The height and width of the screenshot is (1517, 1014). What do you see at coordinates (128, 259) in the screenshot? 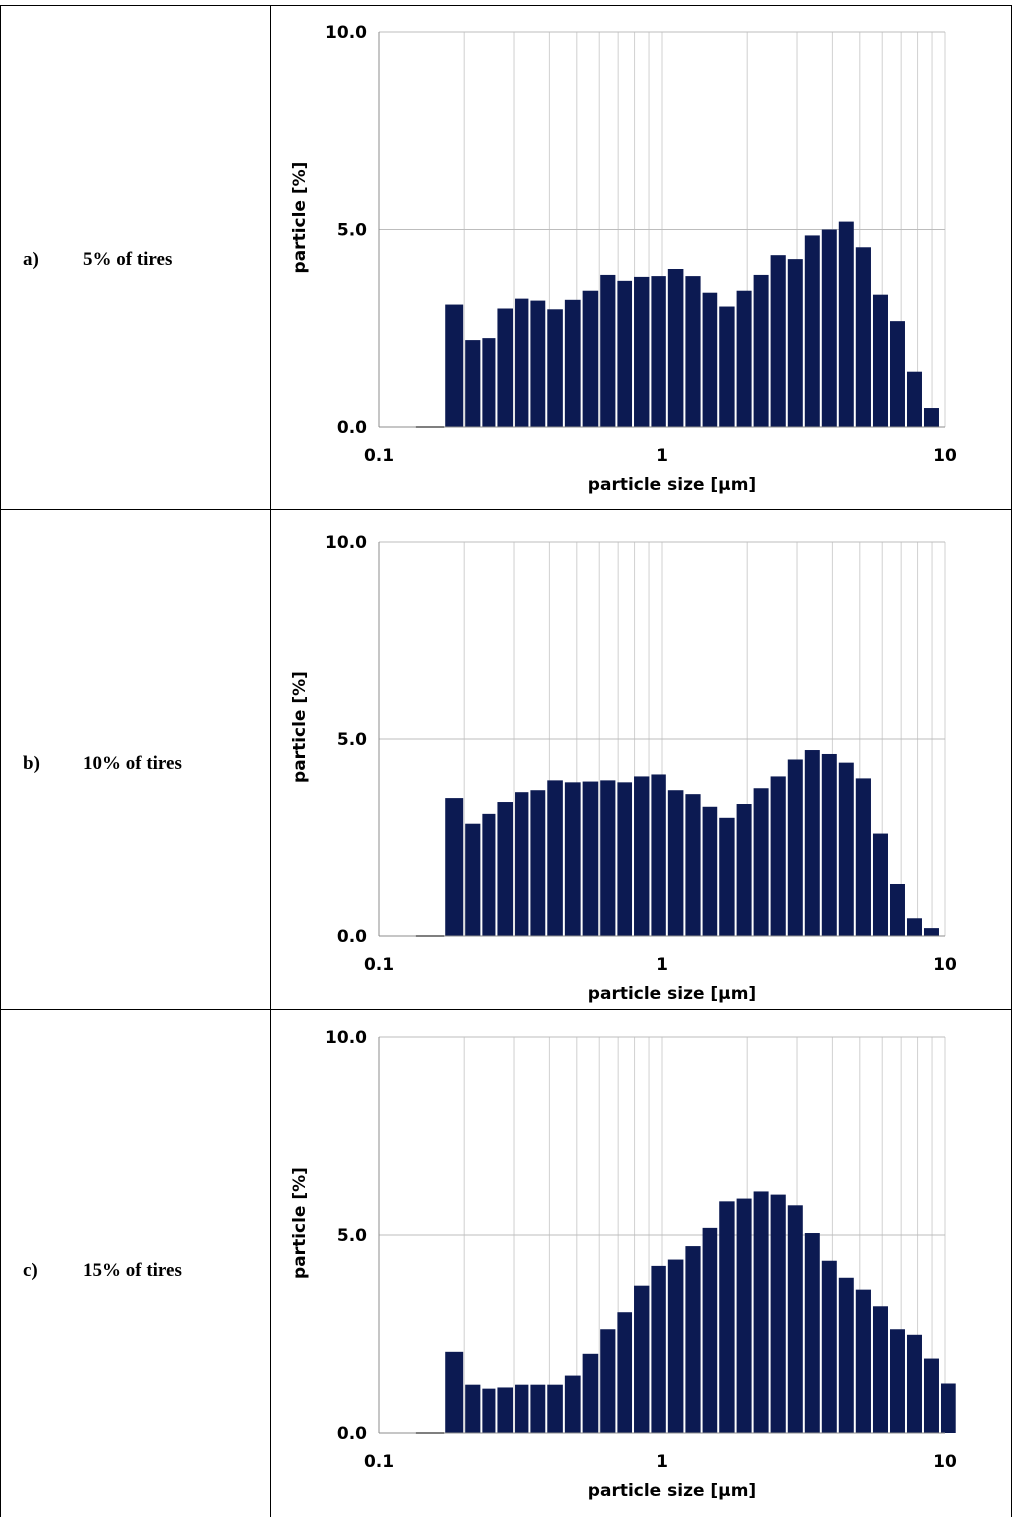
I see `row-caption-text: 5% of tires` at bounding box center [128, 259].